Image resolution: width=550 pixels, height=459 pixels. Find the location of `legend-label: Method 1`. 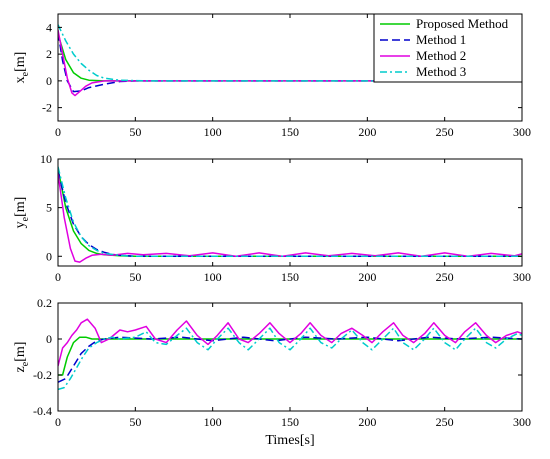

legend-label: Method 1 is located at coordinates (441, 39).